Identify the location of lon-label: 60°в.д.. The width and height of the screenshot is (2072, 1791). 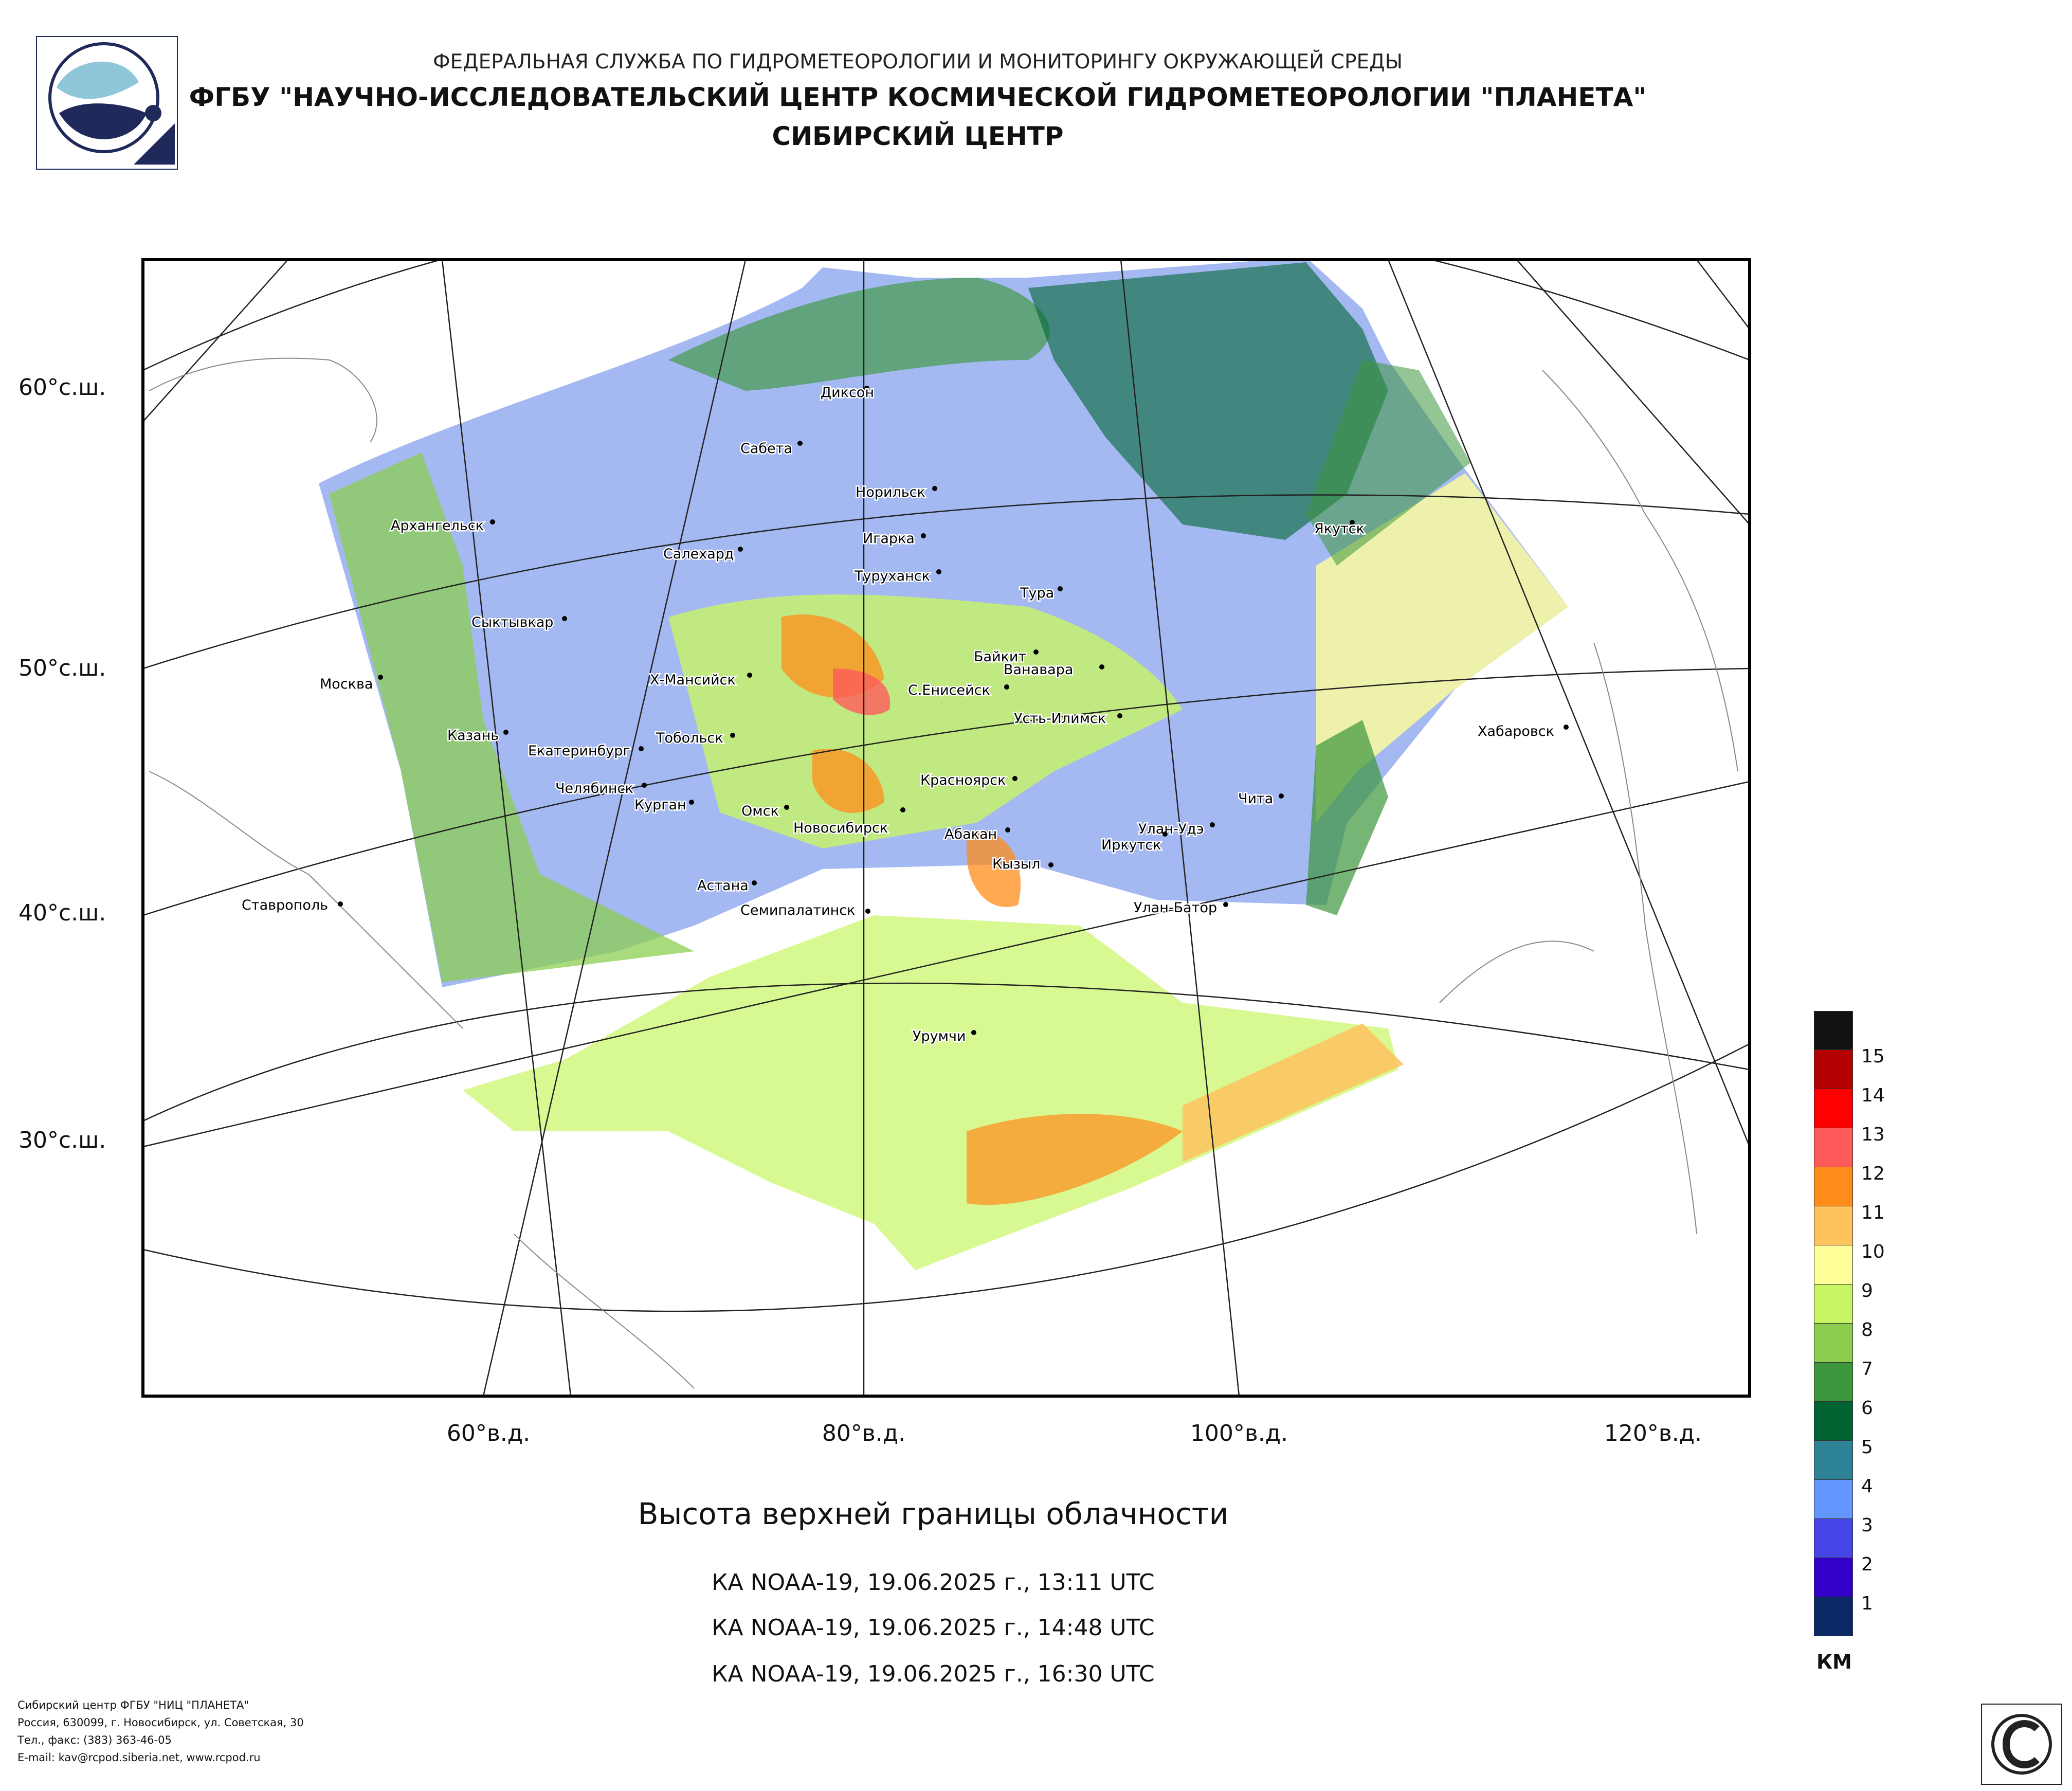
(488, 1433).